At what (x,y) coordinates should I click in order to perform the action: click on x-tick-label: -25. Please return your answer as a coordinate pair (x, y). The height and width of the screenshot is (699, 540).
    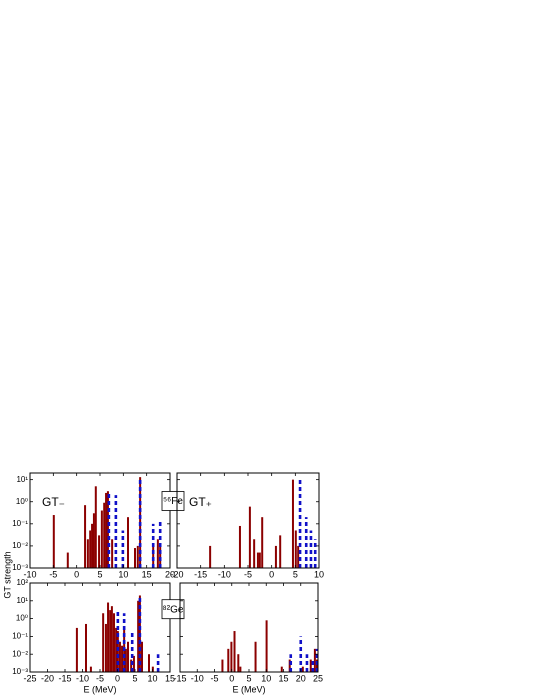
    Looking at the image, I should click on (29, 678).